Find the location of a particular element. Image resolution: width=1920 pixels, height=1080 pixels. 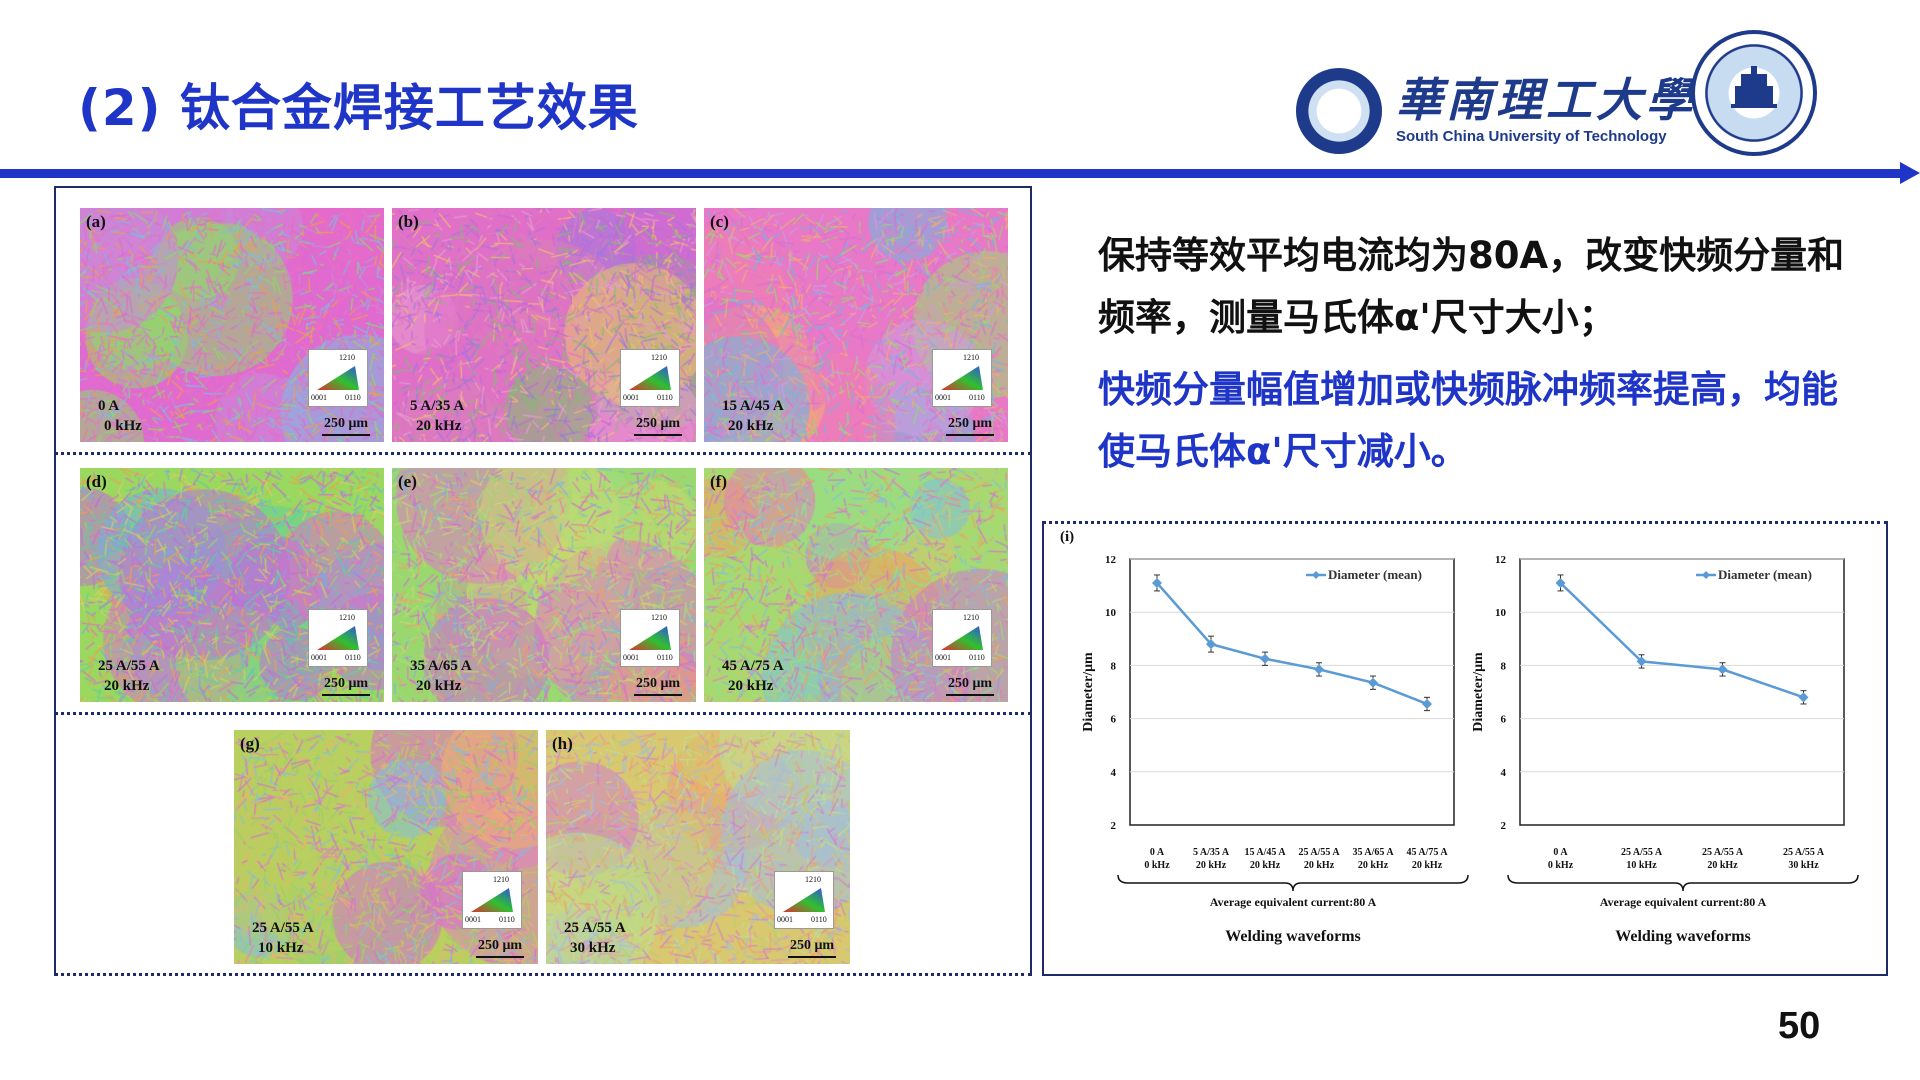

condition-current: 15 A/45 A is located at coordinates (753, 406).